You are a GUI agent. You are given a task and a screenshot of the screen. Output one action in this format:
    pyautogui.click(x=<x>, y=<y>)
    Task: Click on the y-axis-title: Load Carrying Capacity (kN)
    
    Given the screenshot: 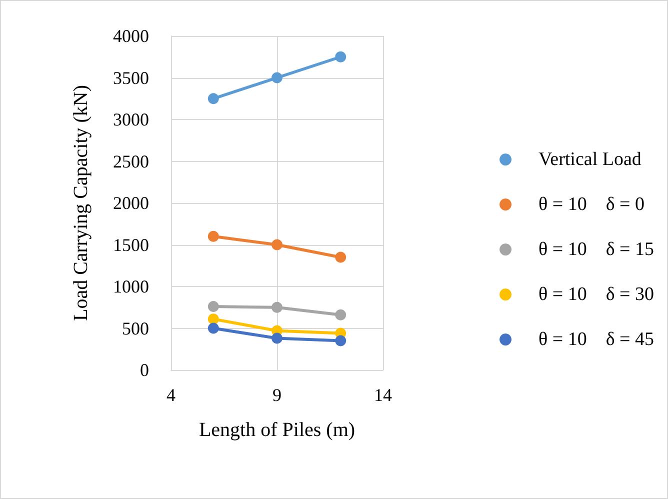 What is the action you would take?
    pyautogui.click(x=81, y=203)
    